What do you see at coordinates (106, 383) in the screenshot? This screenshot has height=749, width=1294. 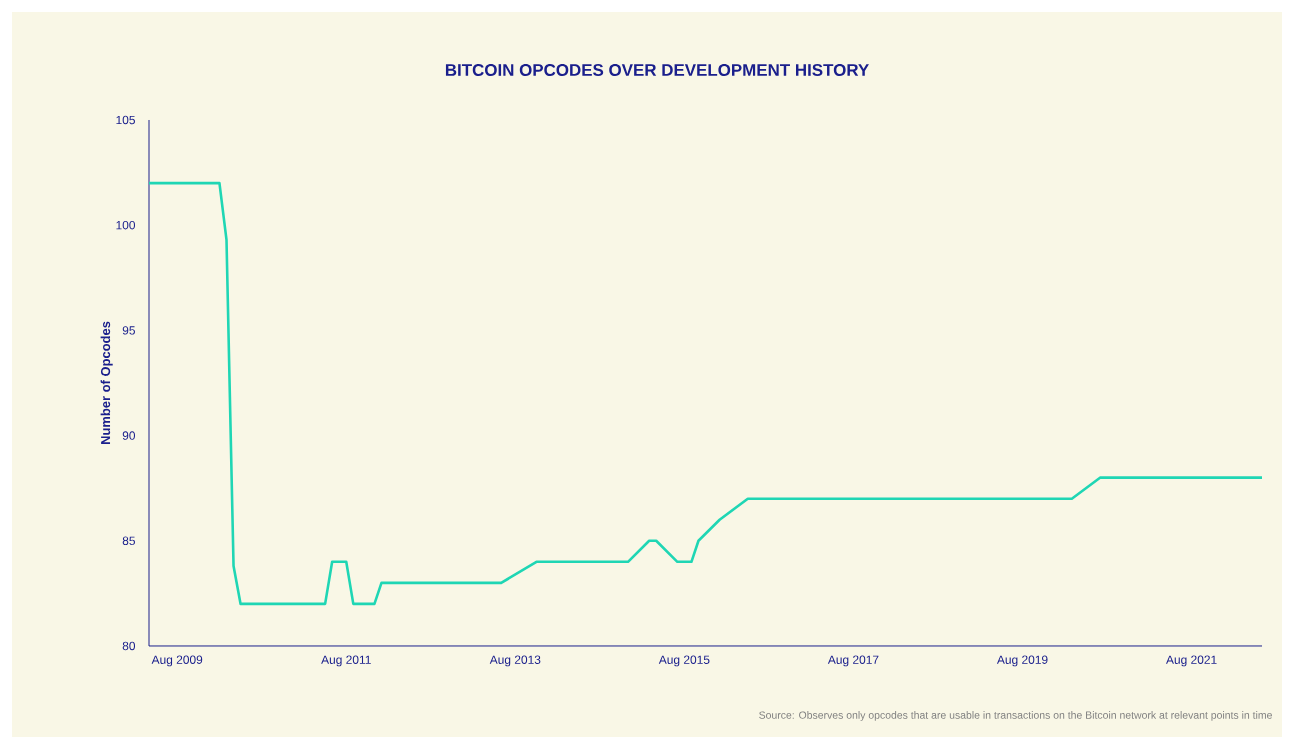 I see `y-axis-title: Number of Opcodes` at bounding box center [106, 383].